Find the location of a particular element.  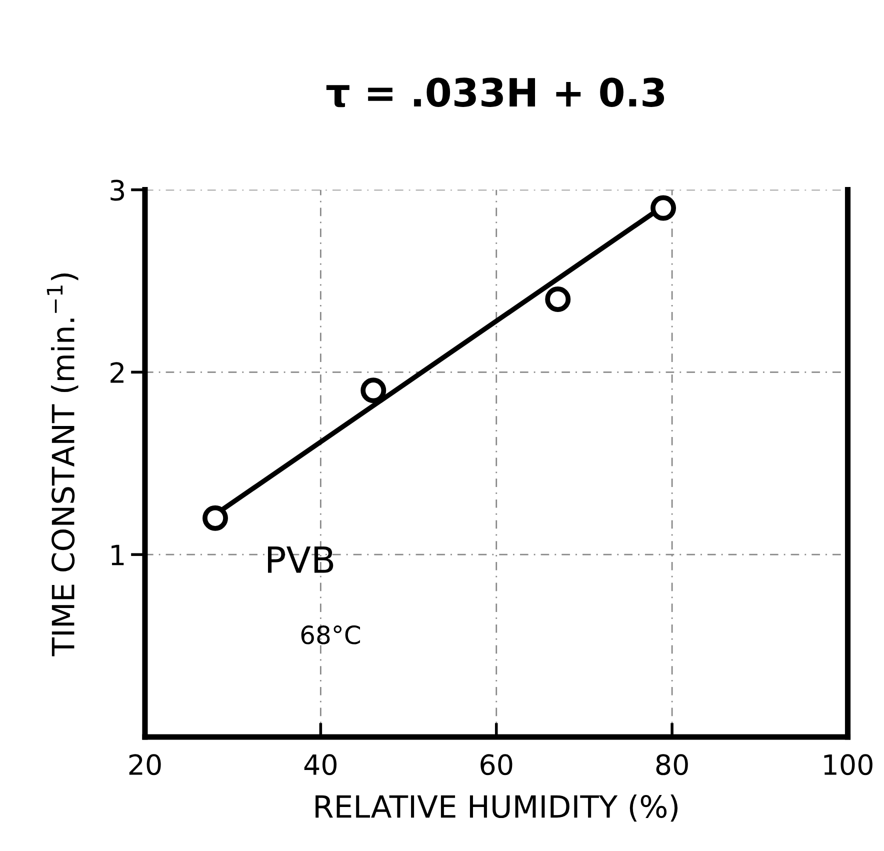

y-axis-title: TIME CONSTANT (min.$^{−1}$) is located at coordinates (62, 464).